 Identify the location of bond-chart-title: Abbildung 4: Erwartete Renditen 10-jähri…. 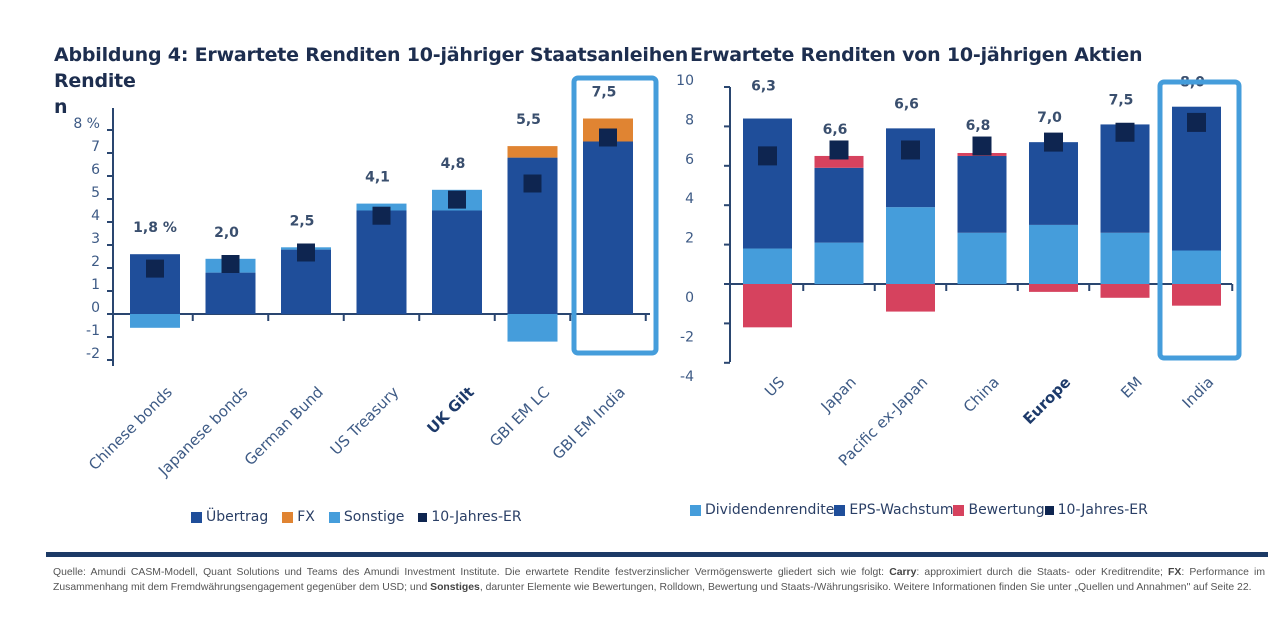
(371, 55).